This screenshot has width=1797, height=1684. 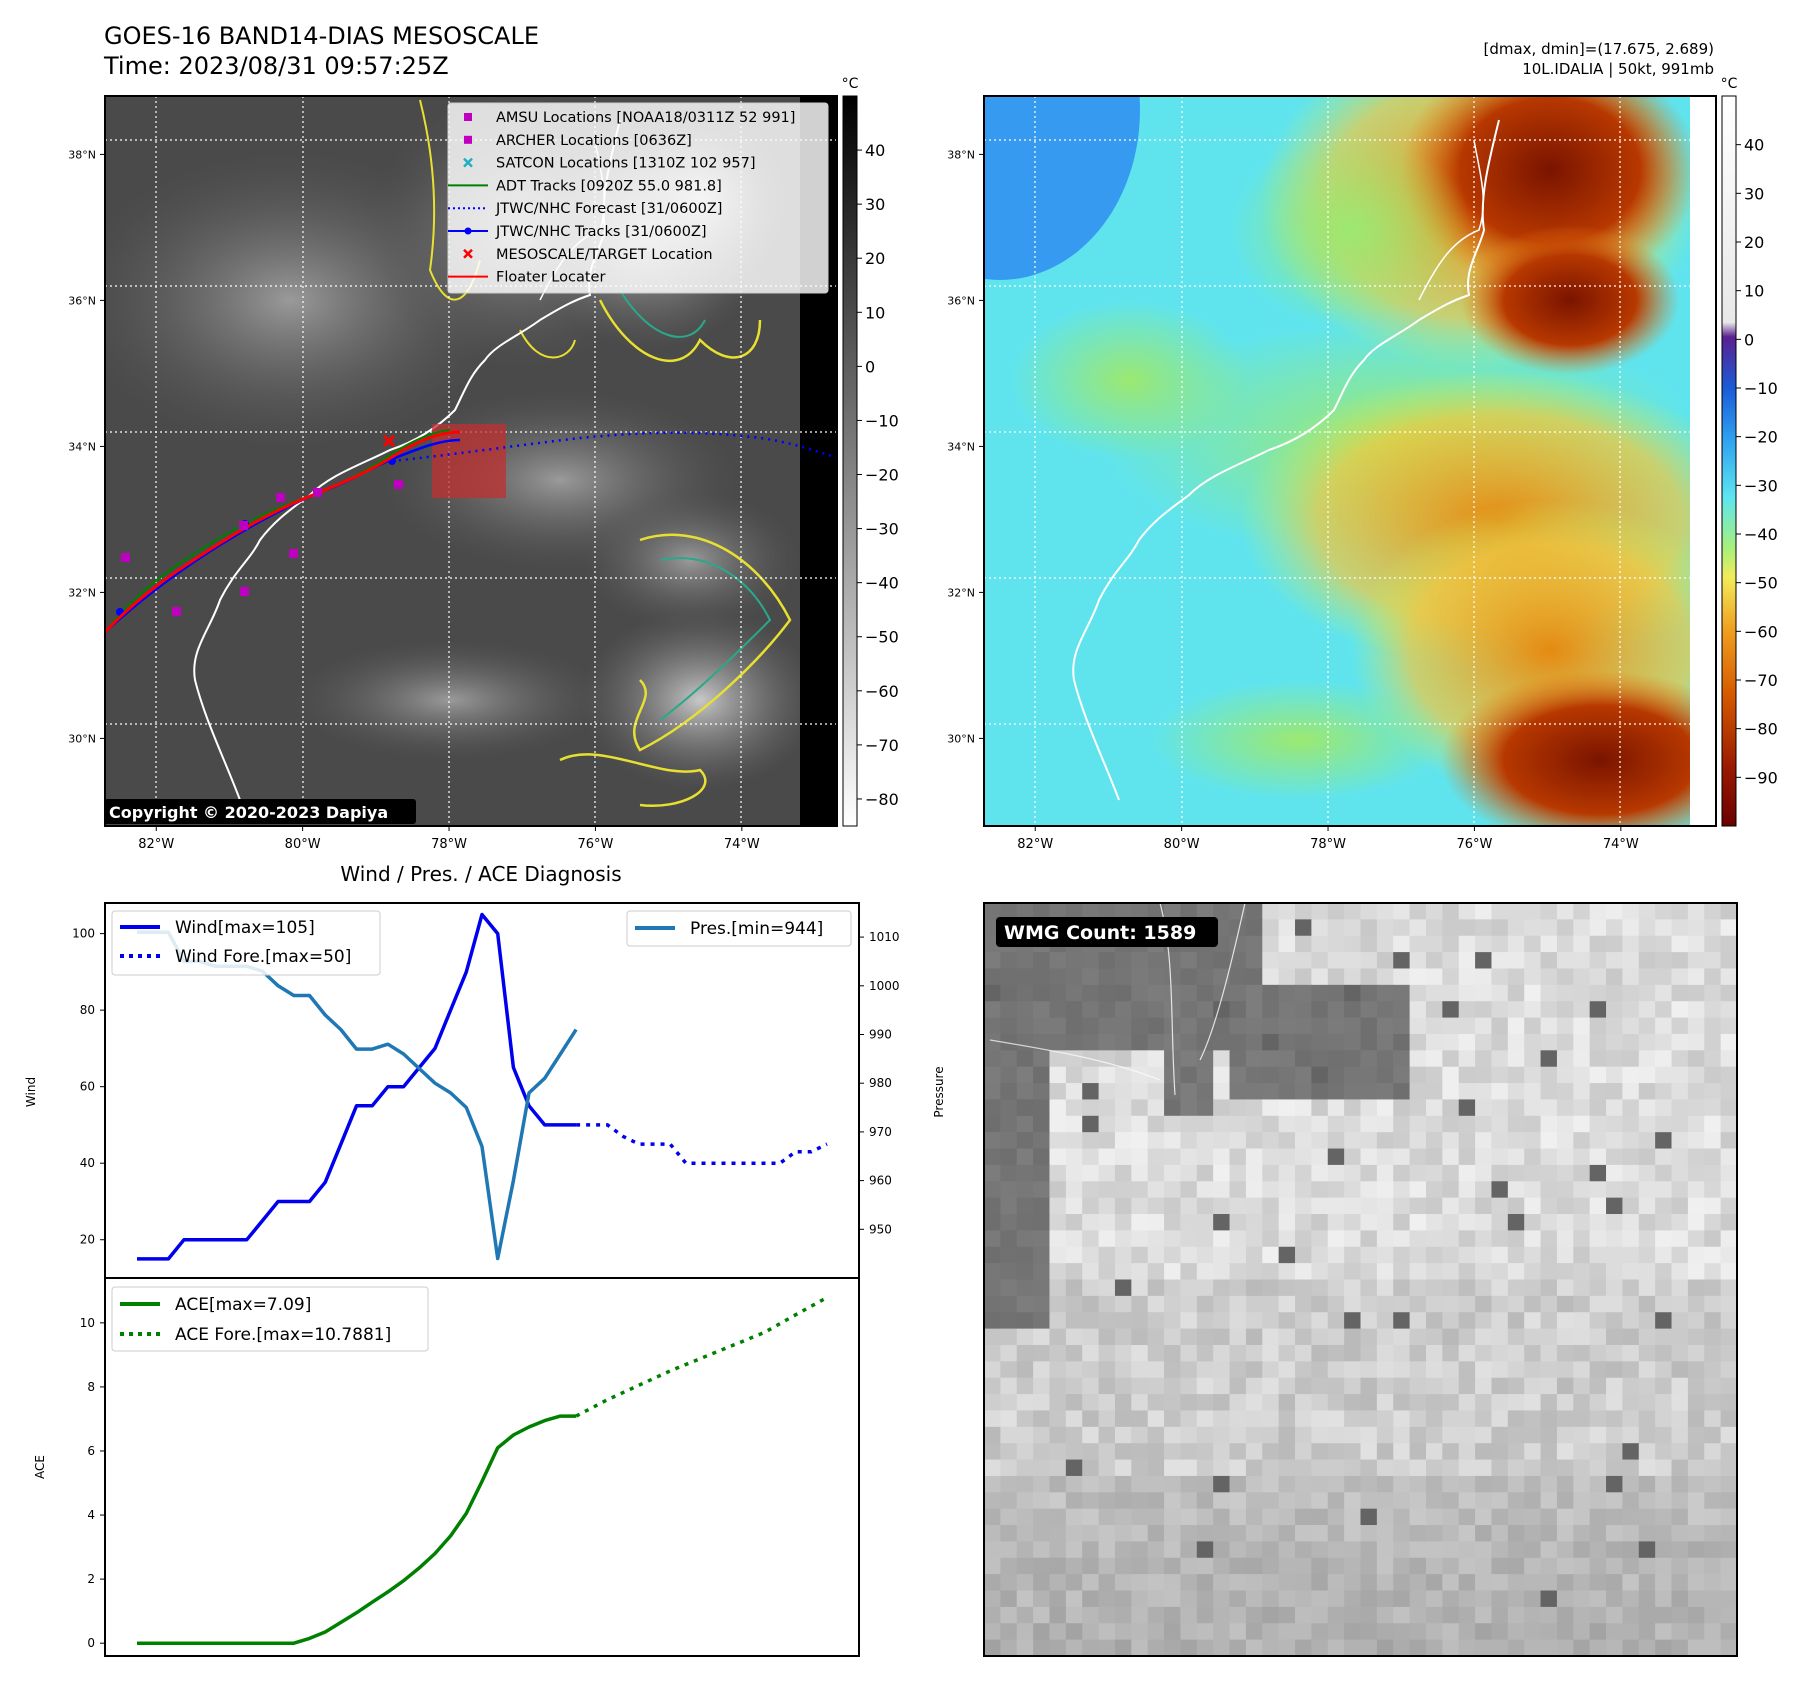 I want to click on figure-title: GOES-16 BAND14-DIAS MESOSCALE, so click(x=321, y=36).